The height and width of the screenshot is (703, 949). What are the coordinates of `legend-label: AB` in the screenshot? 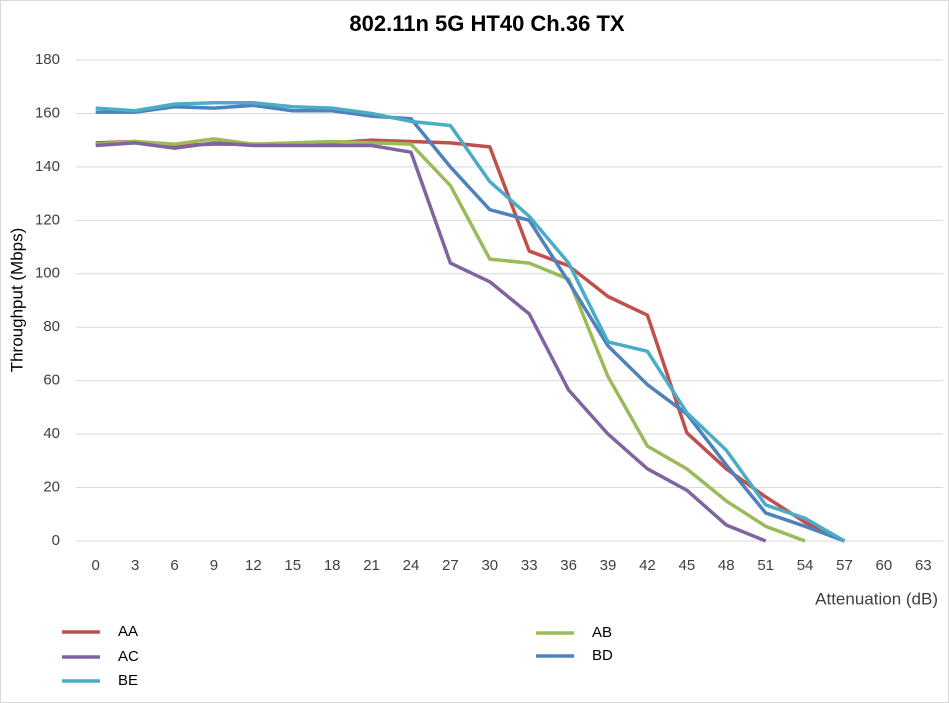 It's located at (602, 632).